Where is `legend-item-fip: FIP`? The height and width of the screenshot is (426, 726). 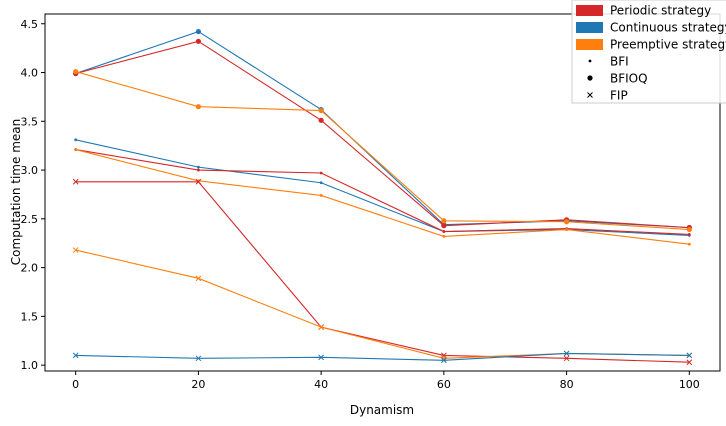 legend-item-fip: FIP is located at coordinates (607, 96).